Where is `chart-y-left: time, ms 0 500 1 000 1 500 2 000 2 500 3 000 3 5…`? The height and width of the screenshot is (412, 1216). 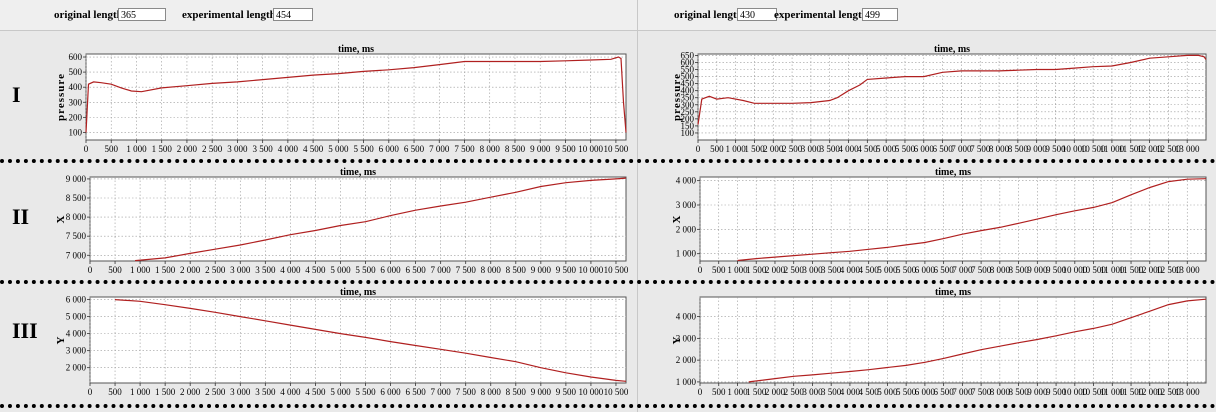 chart-y-left: time, ms 0 500 1 000 1 500 2 000 2 500 3 000 3 5… is located at coordinates (342, 342).